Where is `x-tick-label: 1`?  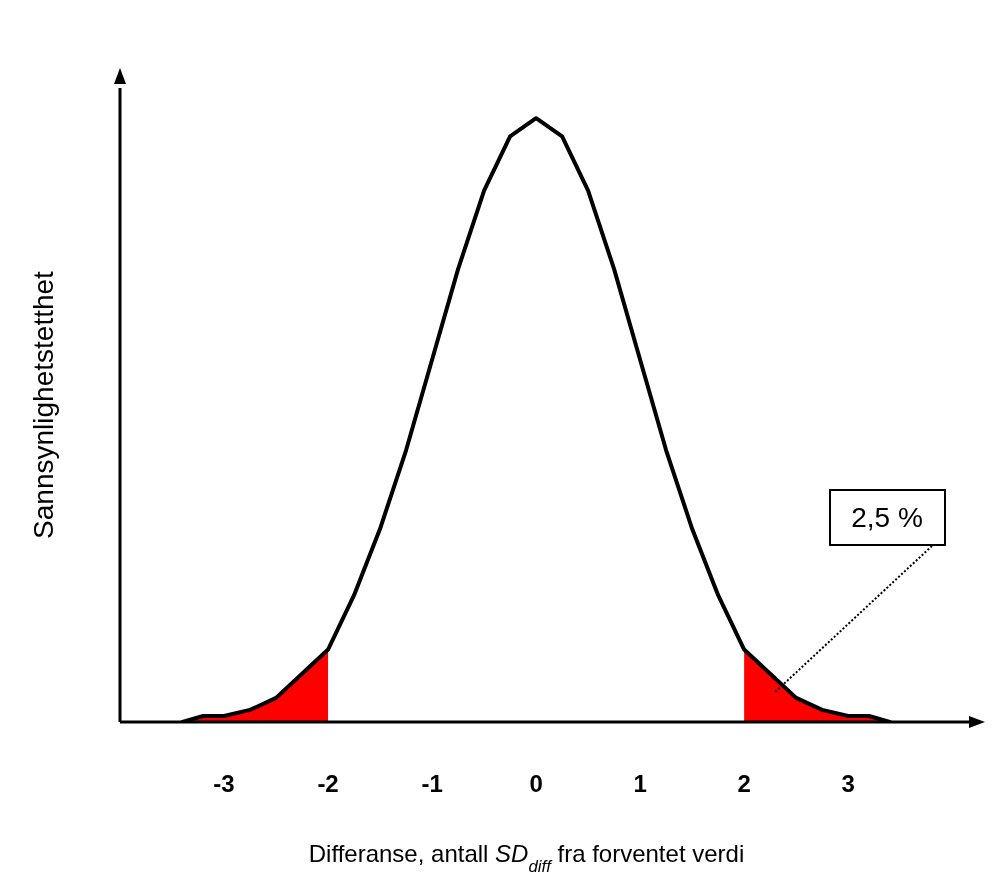
x-tick-label: 1 is located at coordinates (640, 784).